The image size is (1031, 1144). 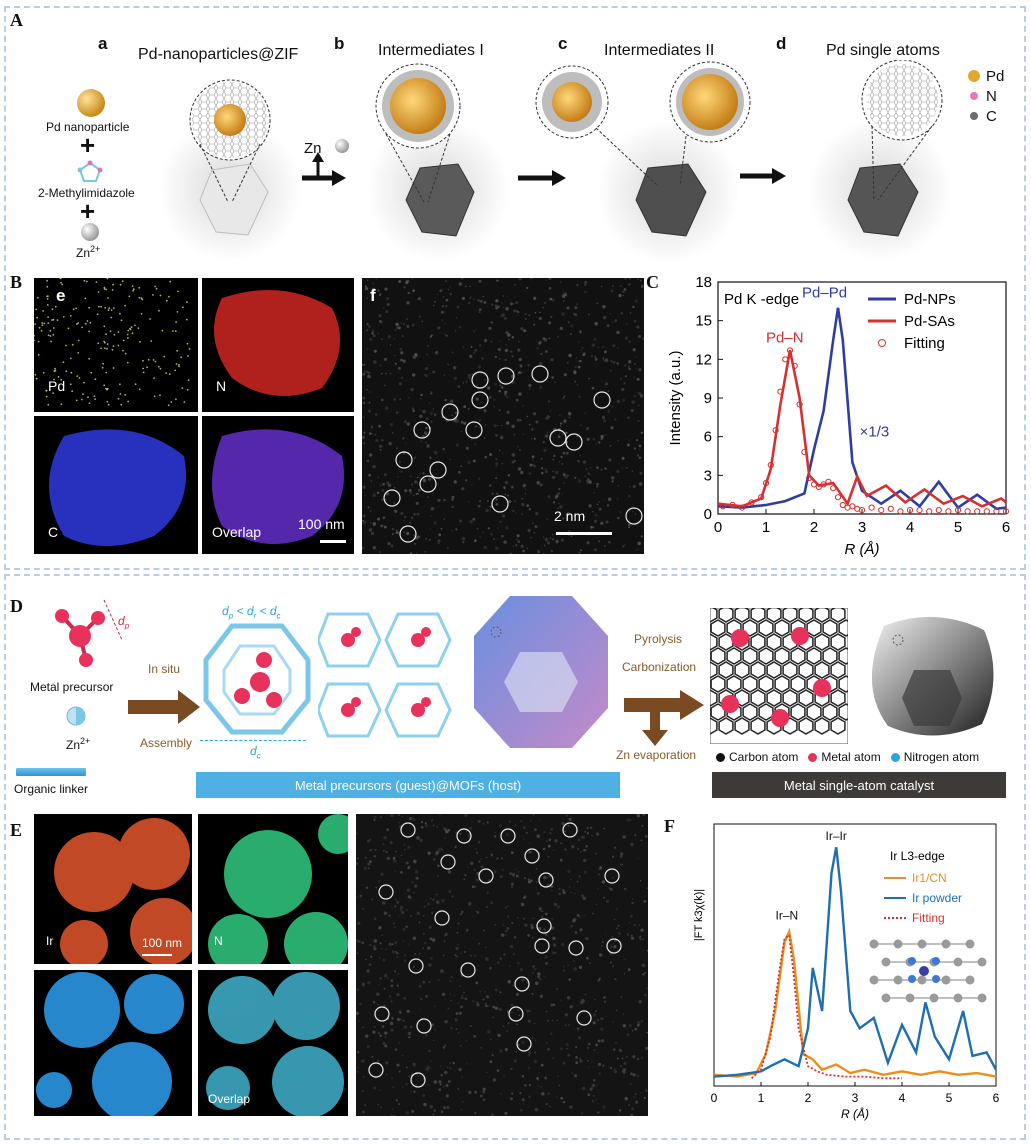 I want to click on stage-a-letter: a, so click(x=103, y=43).